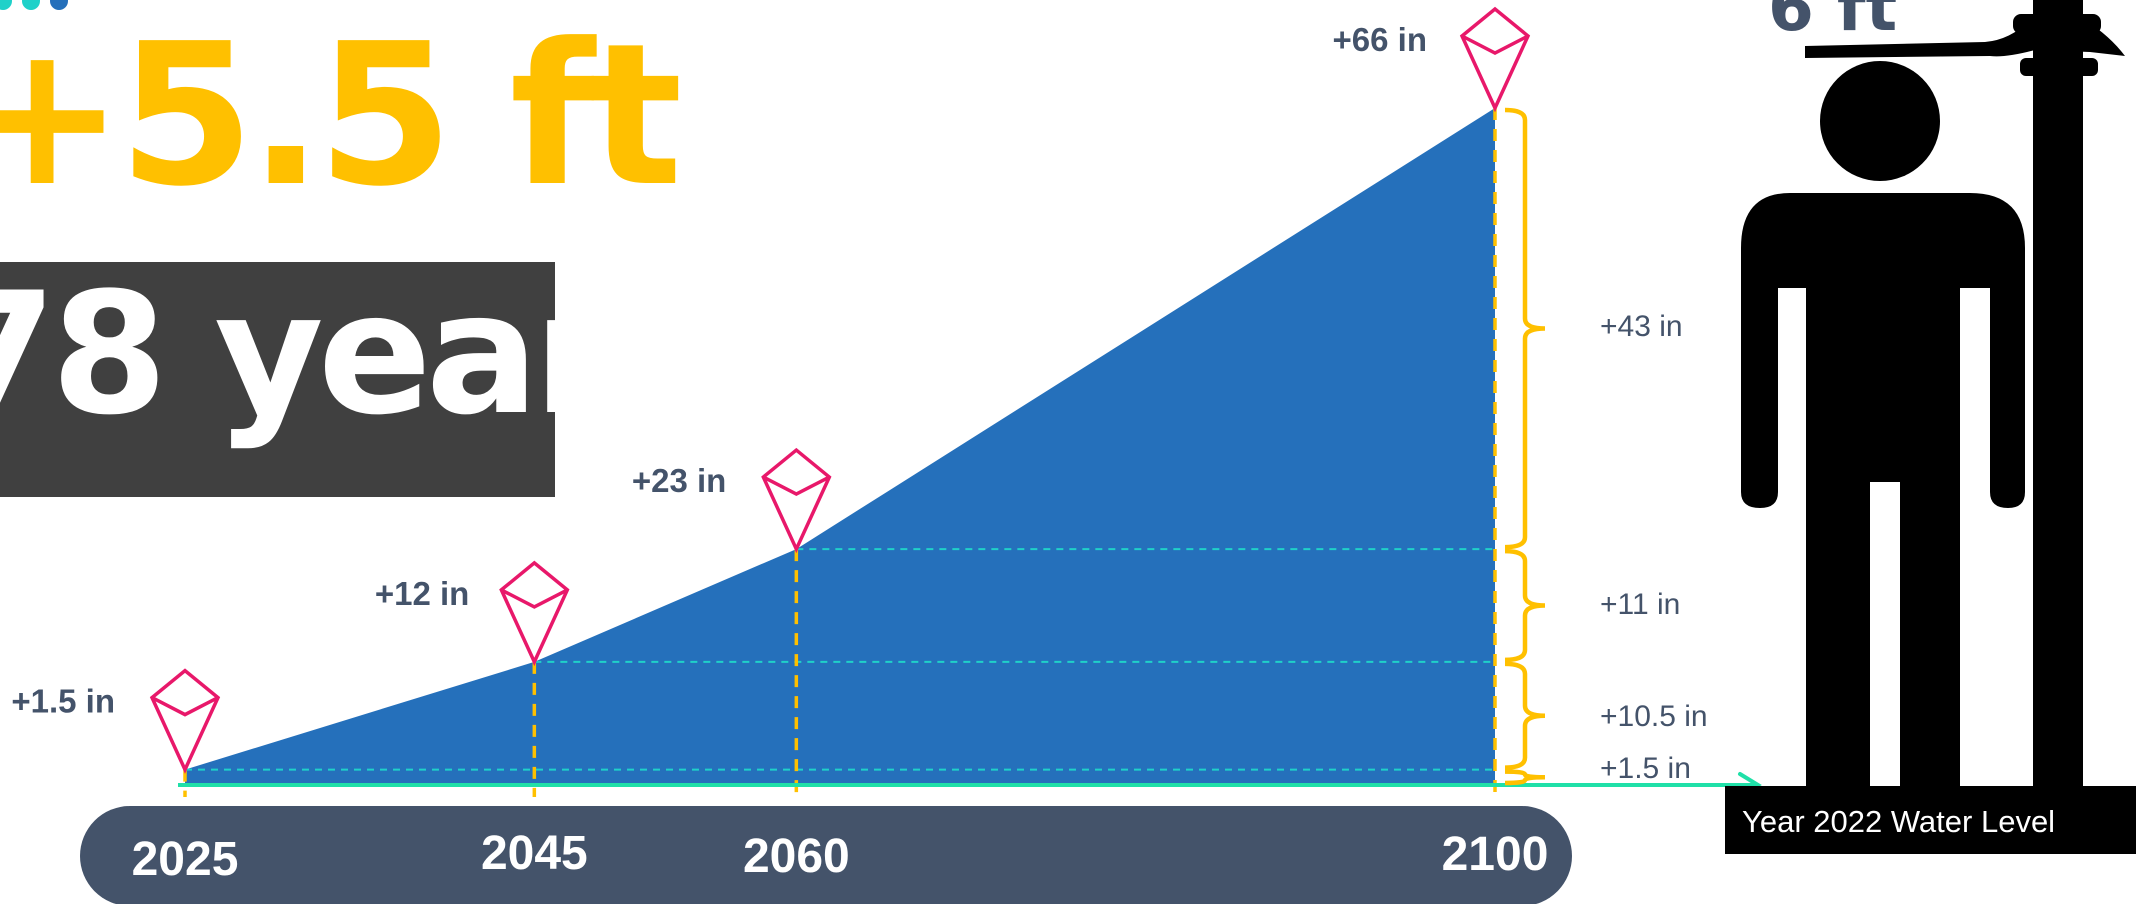  I want to click on year-tick-label: 2025, so click(185, 859).